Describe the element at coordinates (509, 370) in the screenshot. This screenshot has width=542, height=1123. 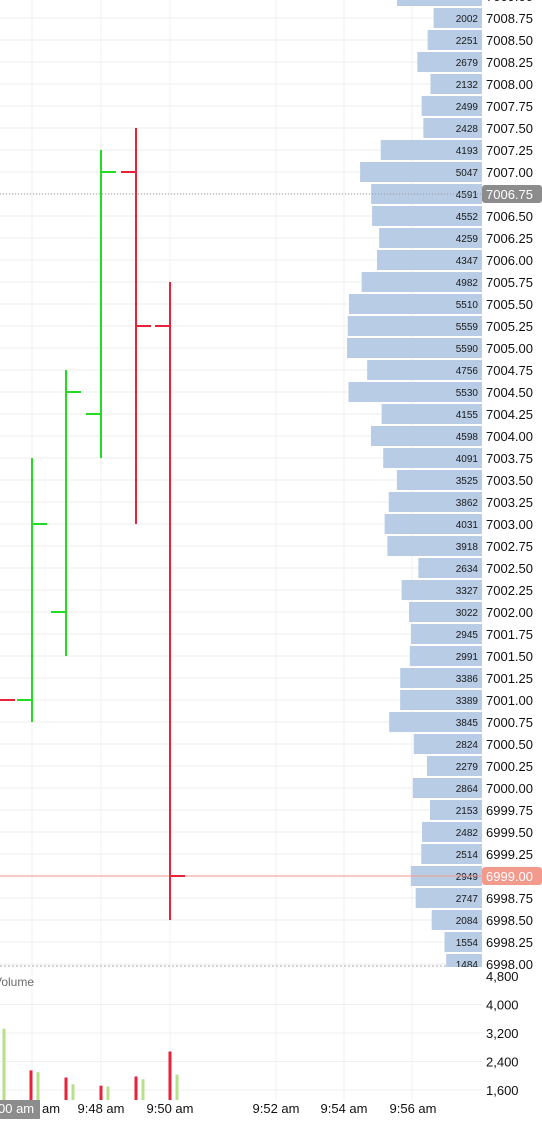
I see `price-tick-label: 7004.75` at that location.